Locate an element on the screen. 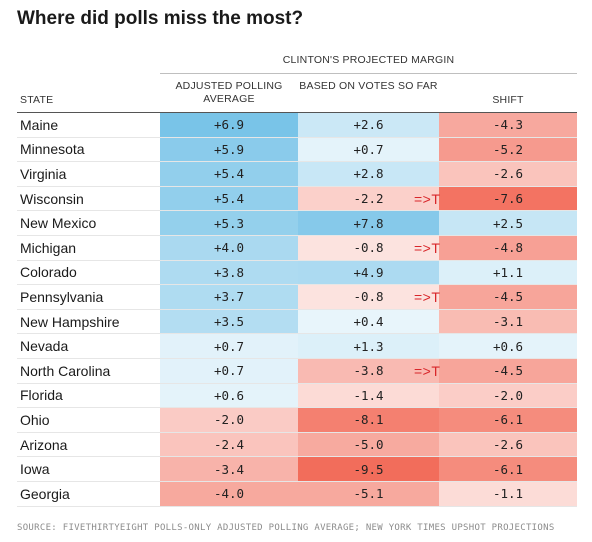 The height and width of the screenshot is (542, 592). votes-so-far-value: +0.4 is located at coordinates (368, 321).